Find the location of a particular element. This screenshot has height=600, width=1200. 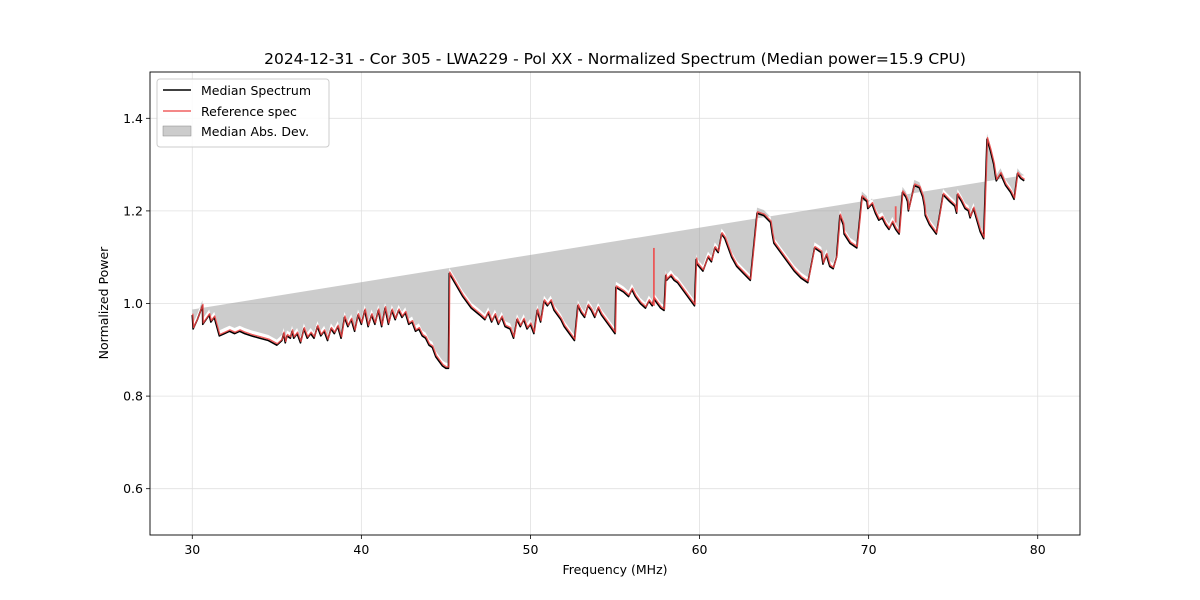

y-tick-label: 1.0 is located at coordinates (133, 303).